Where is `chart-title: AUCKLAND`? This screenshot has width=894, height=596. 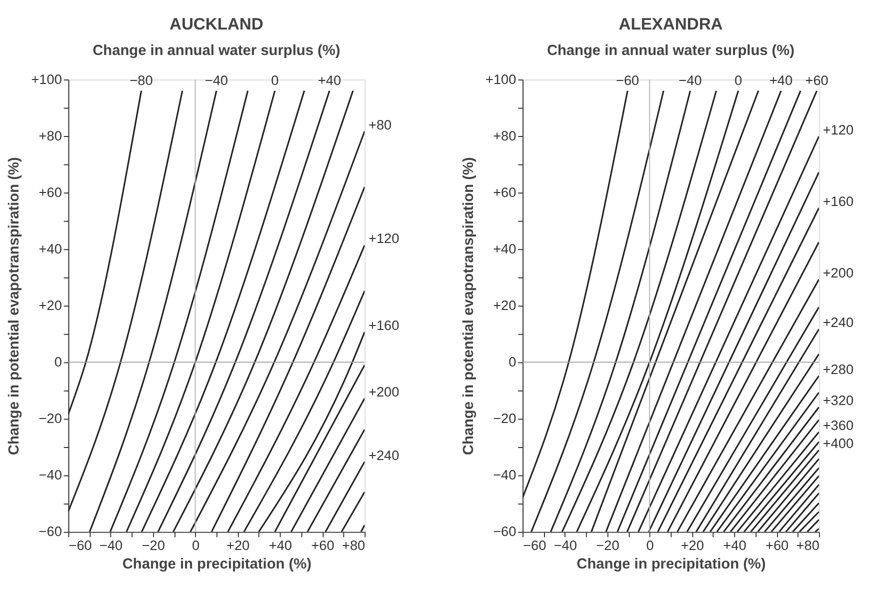 chart-title: AUCKLAND is located at coordinates (217, 24).